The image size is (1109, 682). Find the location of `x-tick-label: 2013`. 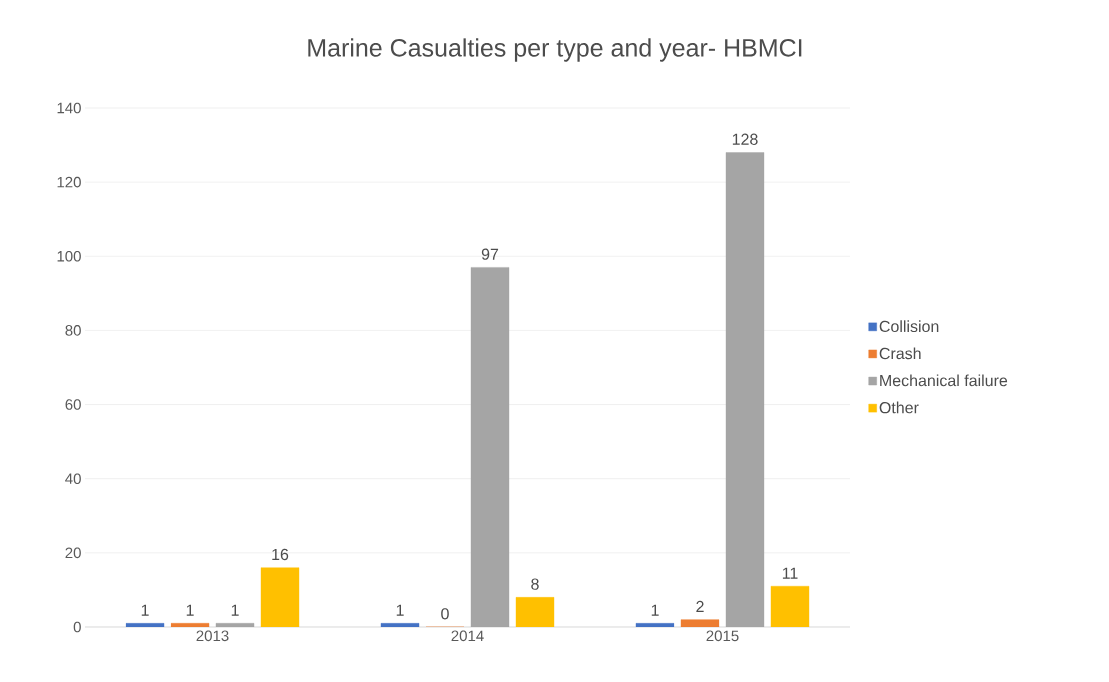

x-tick-label: 2013 is located at coordinates (212, 636).